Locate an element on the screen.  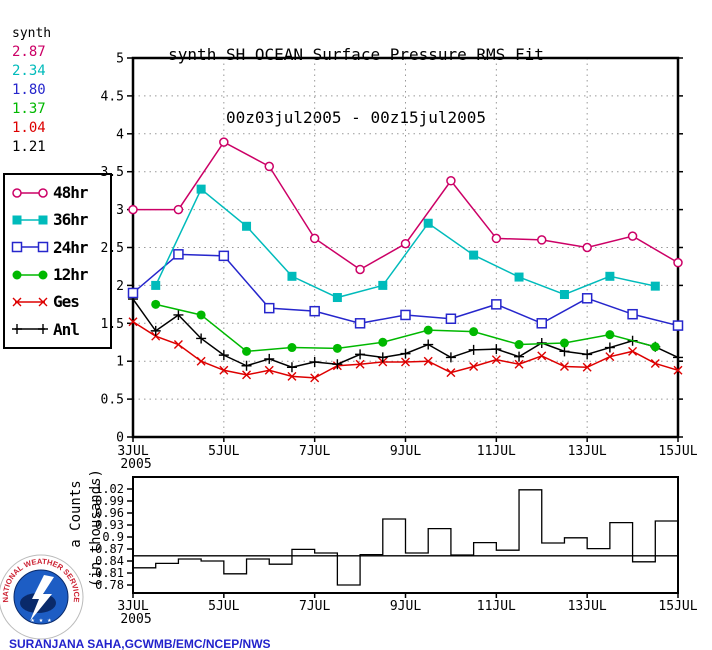
legend-item-36hr: 36hr is located at coordinates (60, 220).